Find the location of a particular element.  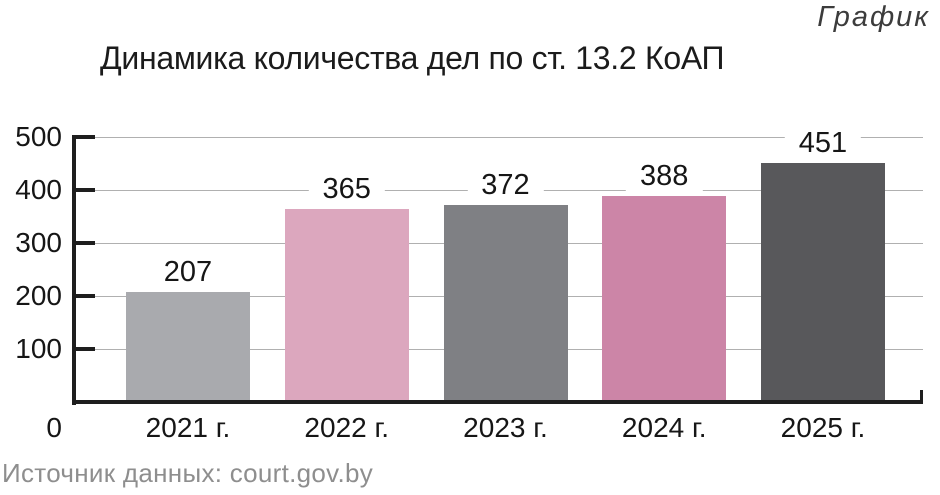

y-axis-line is located at coordinates (74, 270).